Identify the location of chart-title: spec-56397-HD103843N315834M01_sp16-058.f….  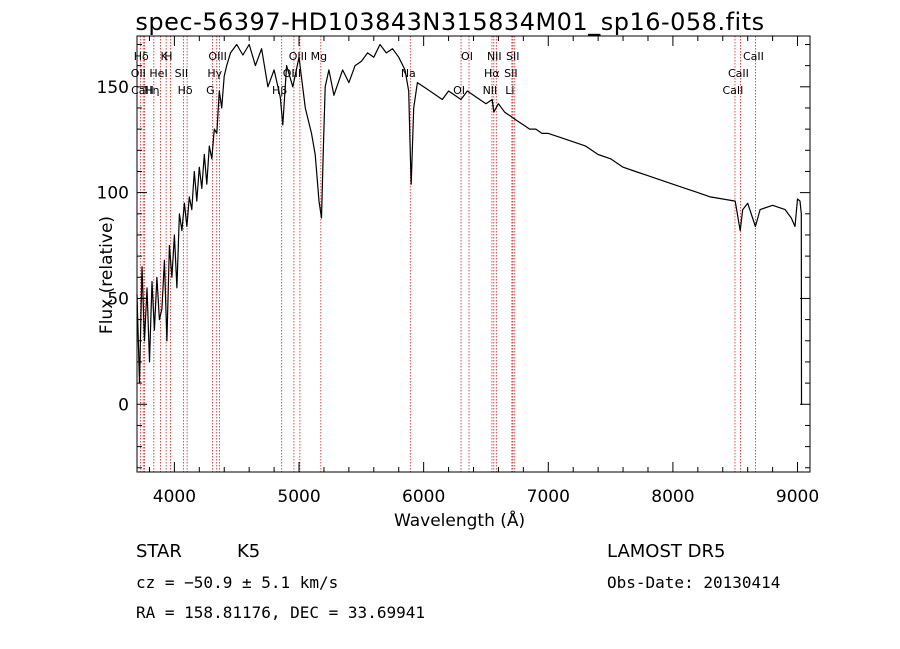
(450, 22).